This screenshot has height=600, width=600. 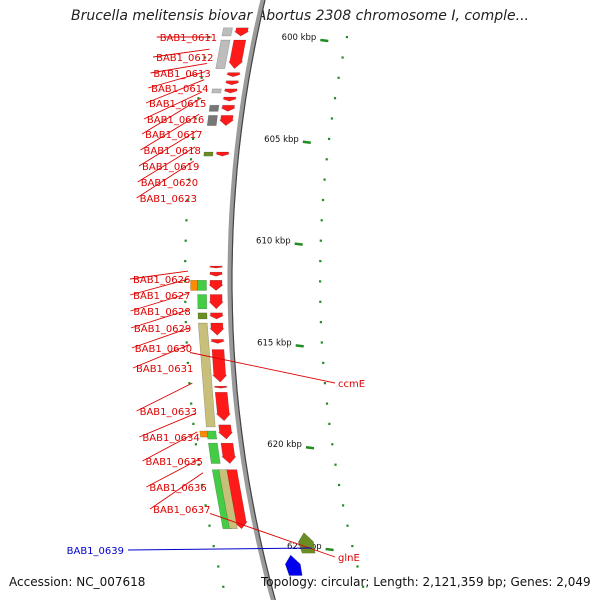 I want to click on backbone-arc, so click(x=251, y=300).